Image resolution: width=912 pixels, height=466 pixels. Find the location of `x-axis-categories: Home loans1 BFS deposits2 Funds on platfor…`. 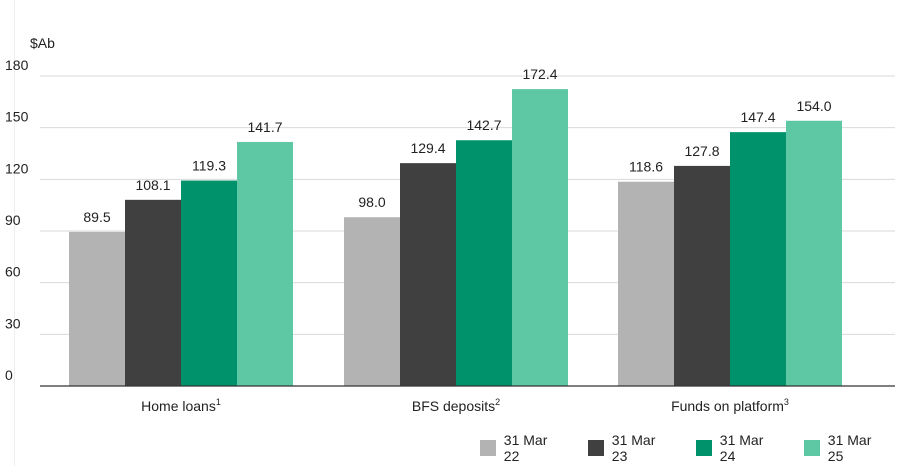

x-axis-categories: Home loans1 BFS deposits2 Funds on platfor… is located at coordinates (465, 405).